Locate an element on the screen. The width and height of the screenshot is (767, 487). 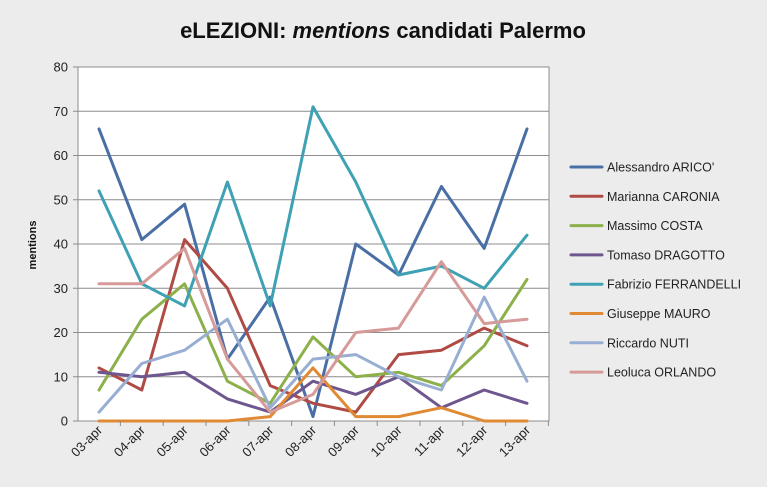
y-tick-label: 0 is located at coordinates (64, 421).